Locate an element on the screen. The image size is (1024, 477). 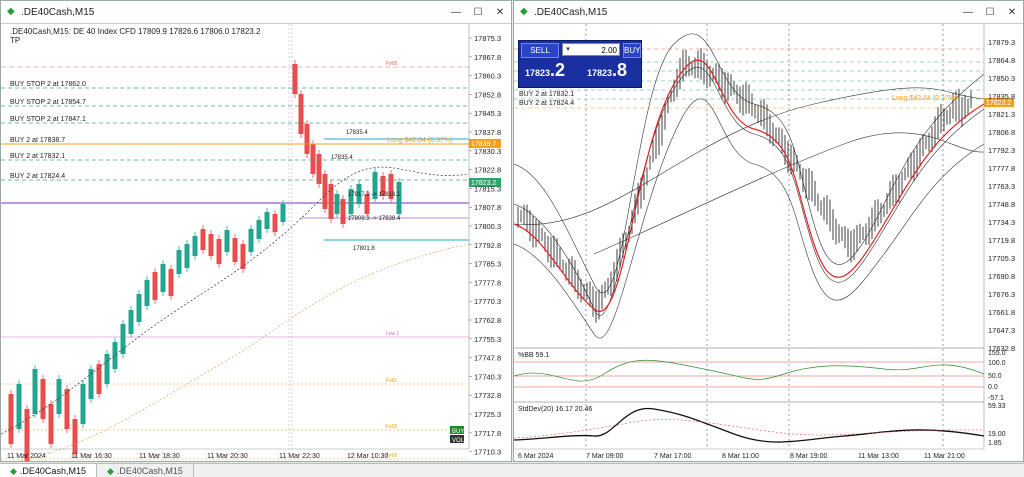
volume-down-icon: ▾ is located at coordinates (568, 49).